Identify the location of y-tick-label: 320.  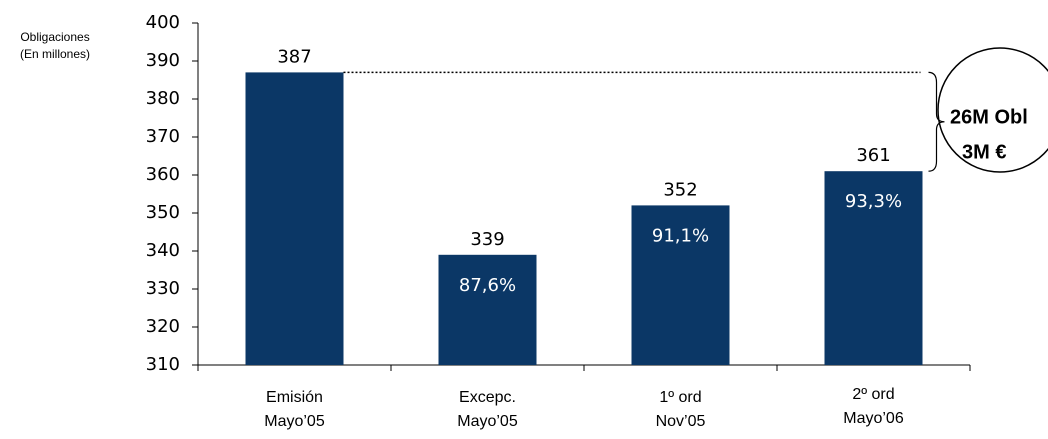
(163, 326).